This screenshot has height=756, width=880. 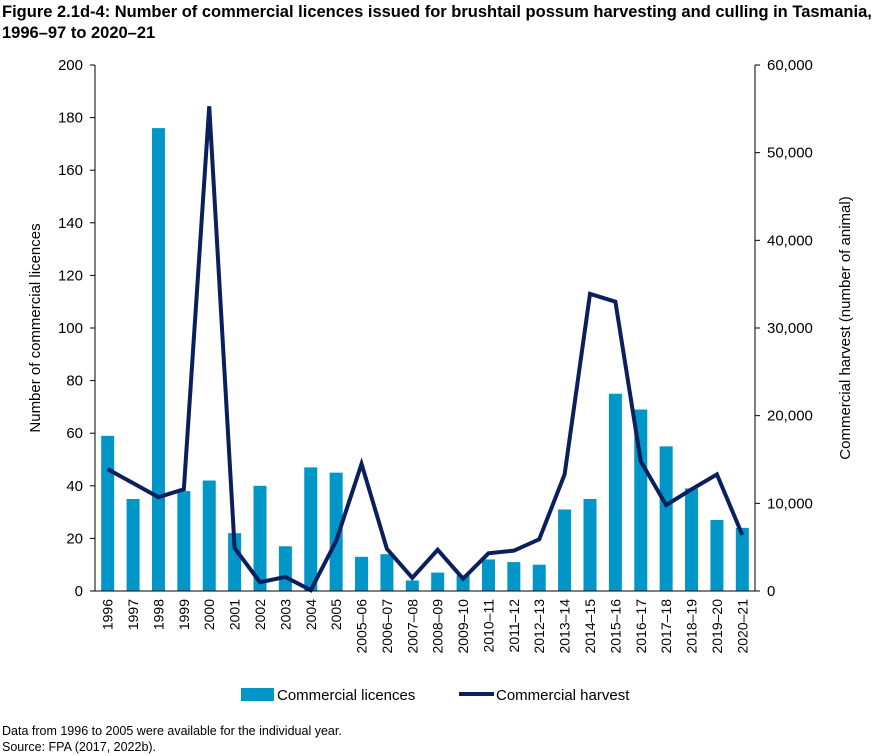 What do you see at coordinates (539, 577) in the screenshot?
I see `bar-2012–13` at bounding box center [539, 577].